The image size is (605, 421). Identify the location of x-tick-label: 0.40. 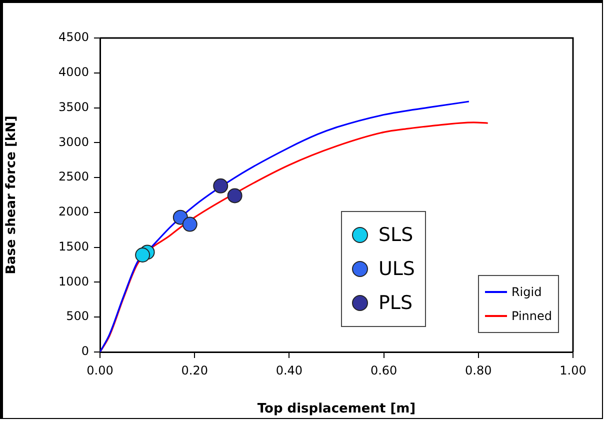
(289, 370).